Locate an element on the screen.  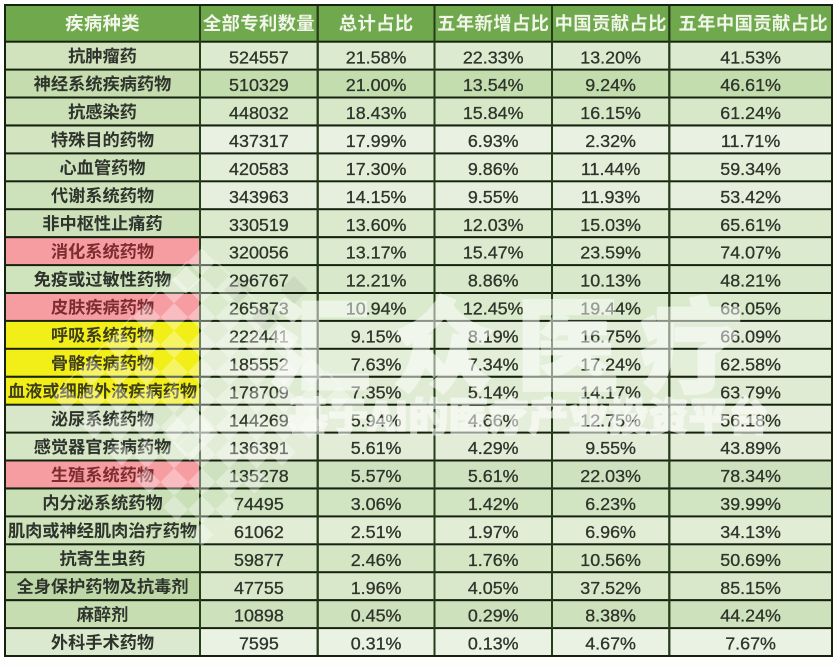
svg-text: 6.93% is located at coordinates (493, 141).